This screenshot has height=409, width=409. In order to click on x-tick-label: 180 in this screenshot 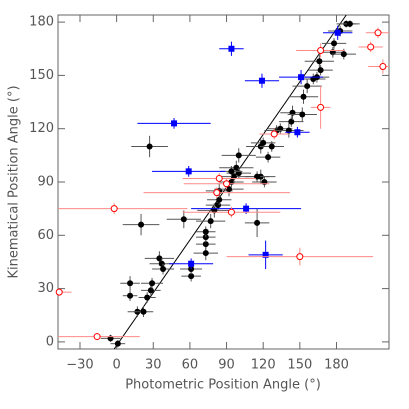, I will do `click(336, 365)`.